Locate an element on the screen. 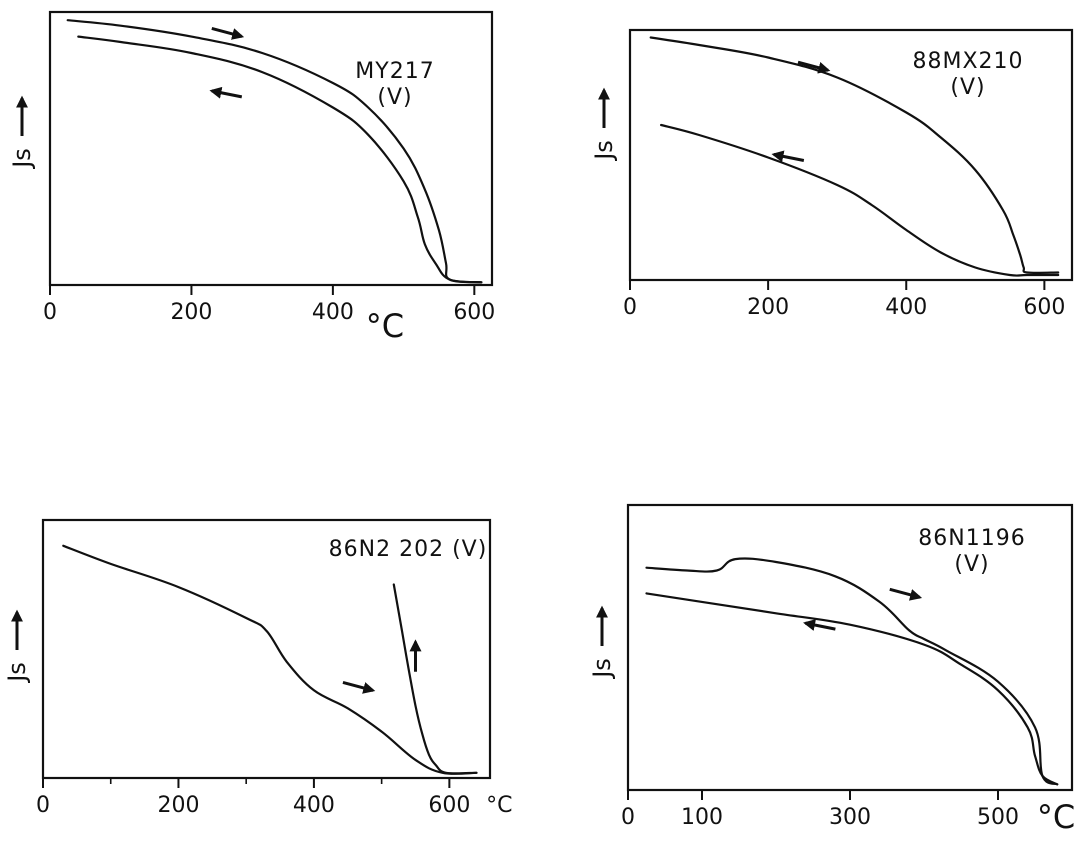 This screenshot has height=841, width=1082. x-tick-label: 300 is located at coordinates (850, 817).